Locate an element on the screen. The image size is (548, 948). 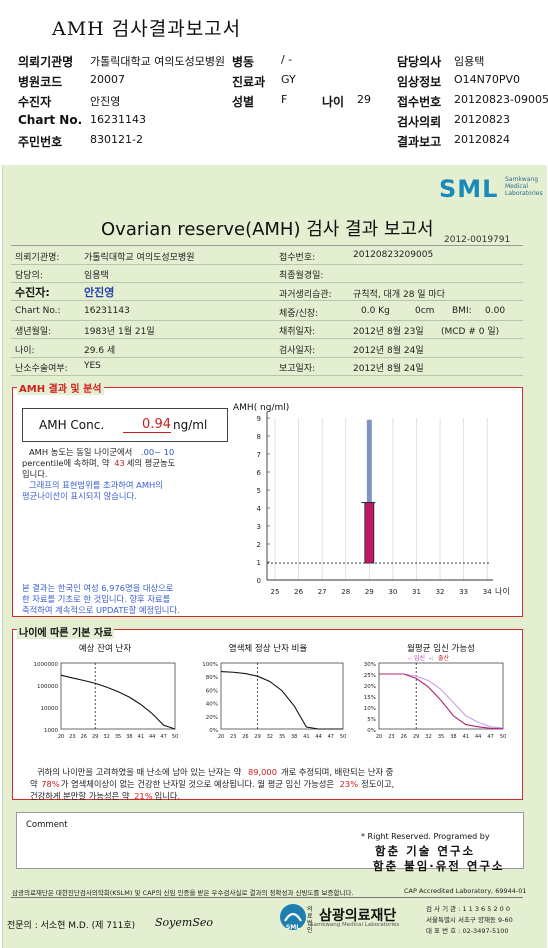
mini-chart-ytick-label: 10% is located at coordinates (370, 709).